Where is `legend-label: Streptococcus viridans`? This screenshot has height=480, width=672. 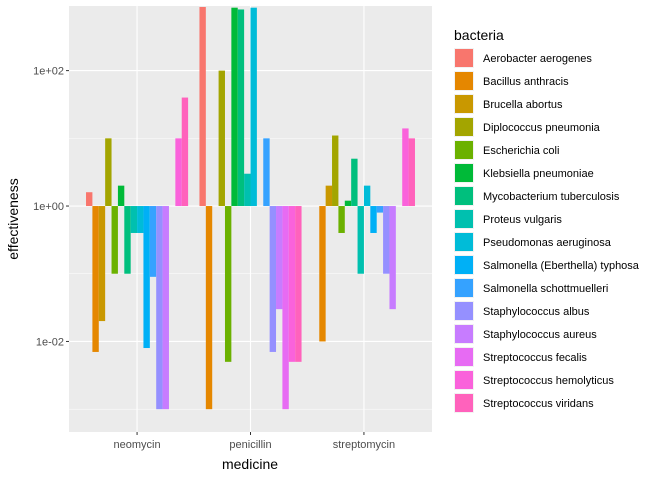 legend-label: Streptococcus viridans is located at coordinates (538, 404).